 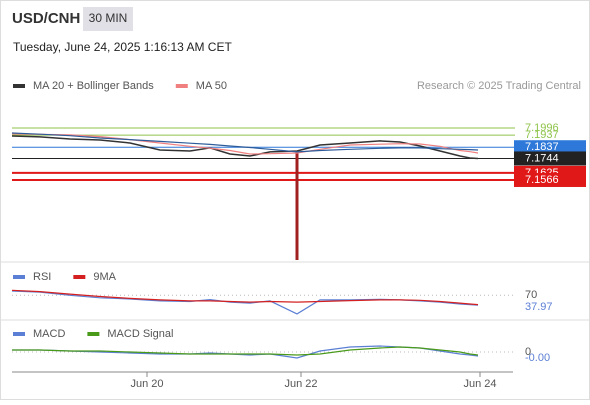 What do you see at coordinates (122, 47) in the screenshot?
I see `datetime: Tuesday, June 24, 2025 1:16:13 AM CET` at bounding box center [122, 47].